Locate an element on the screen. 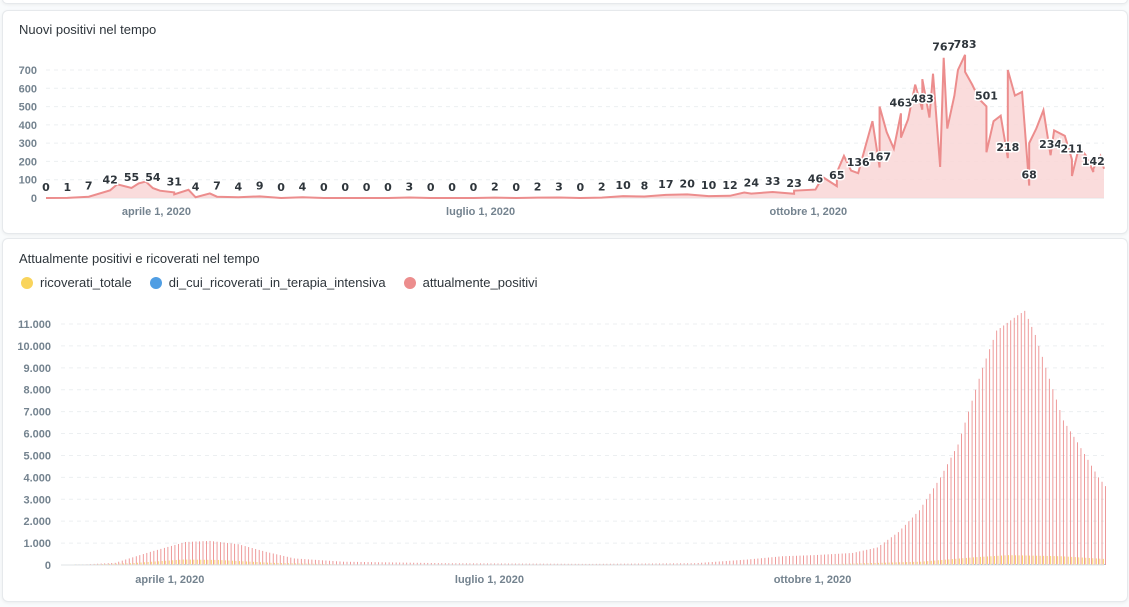  data-label: 10 is located at coordinates (623, 185).